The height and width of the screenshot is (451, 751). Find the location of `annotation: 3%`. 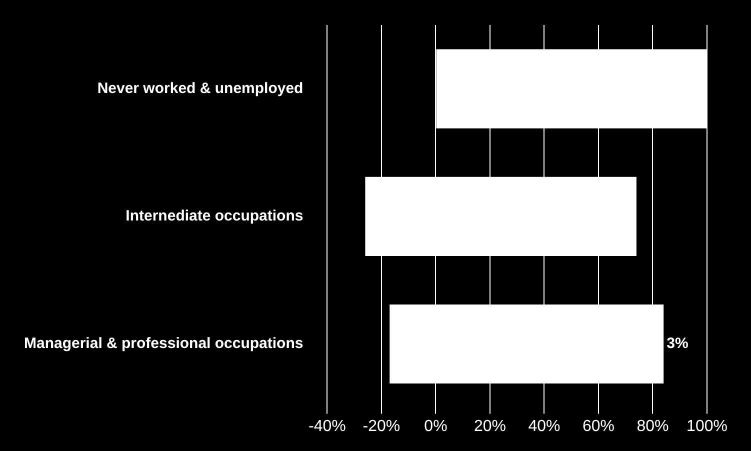

annotation: 3% is located at coordinates (677, 343).